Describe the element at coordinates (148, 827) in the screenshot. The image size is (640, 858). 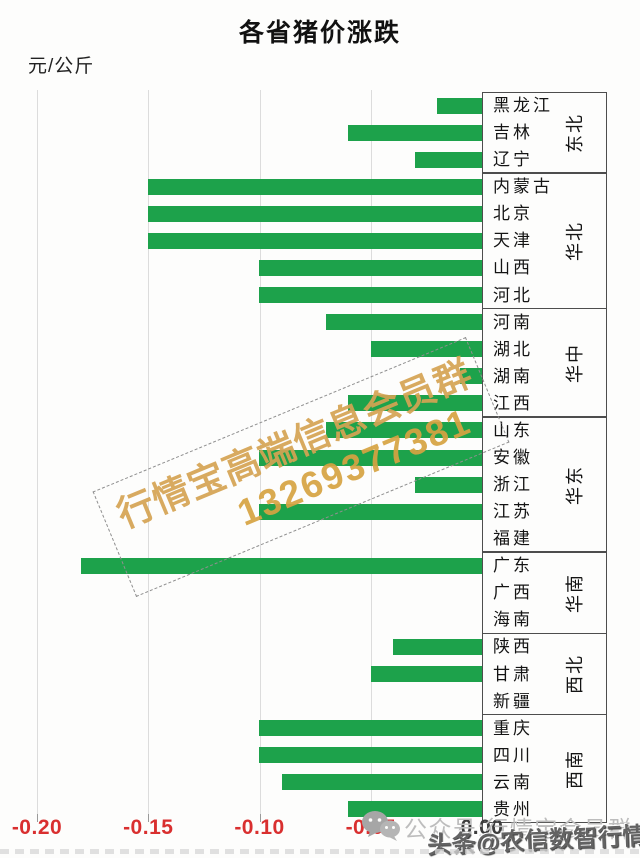
I see `axis-tick-label: -0.15` at that location.